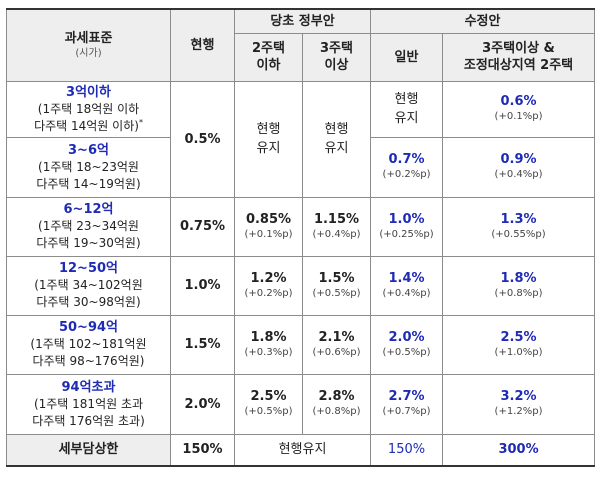 This screenshot has height=482, width=600. I want to click on rate-value: 0.6%, so click(518, 101).